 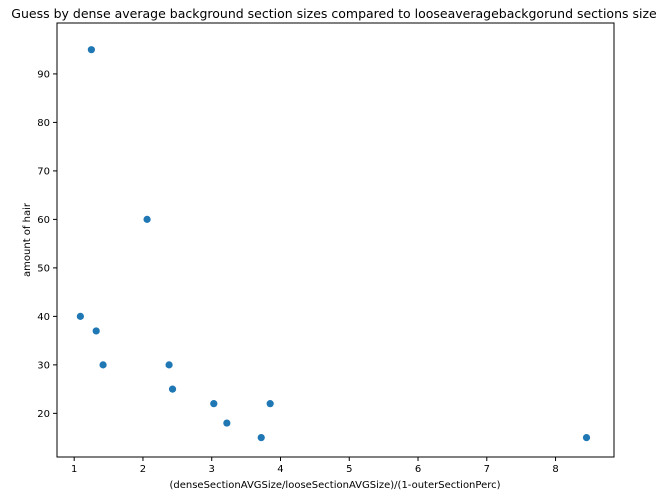 I want to click on x-axis: 1 2 3 4 5 6 7 8, so click(x=315, y=466).